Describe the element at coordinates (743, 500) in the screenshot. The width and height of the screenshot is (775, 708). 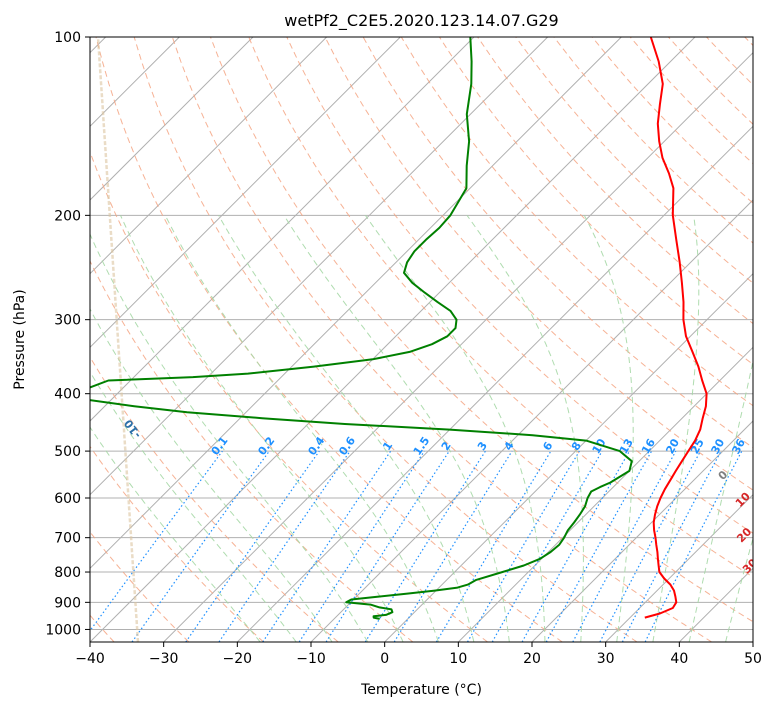
I see `moist-adiabat-label: 10` at that location.